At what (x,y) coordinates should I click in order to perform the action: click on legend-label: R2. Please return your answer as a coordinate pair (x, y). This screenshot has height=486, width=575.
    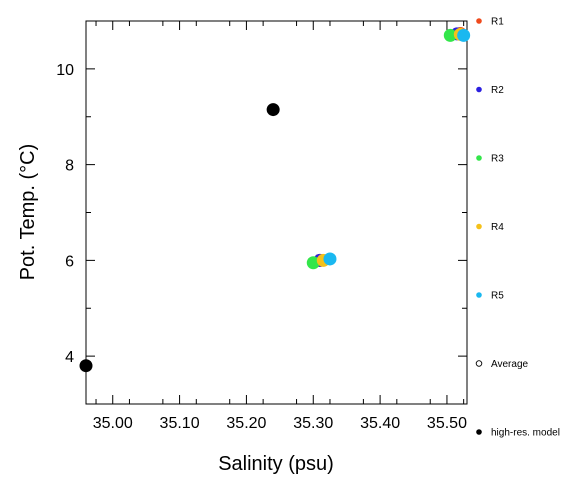
    Looking at the image, I should click on (497, 90).